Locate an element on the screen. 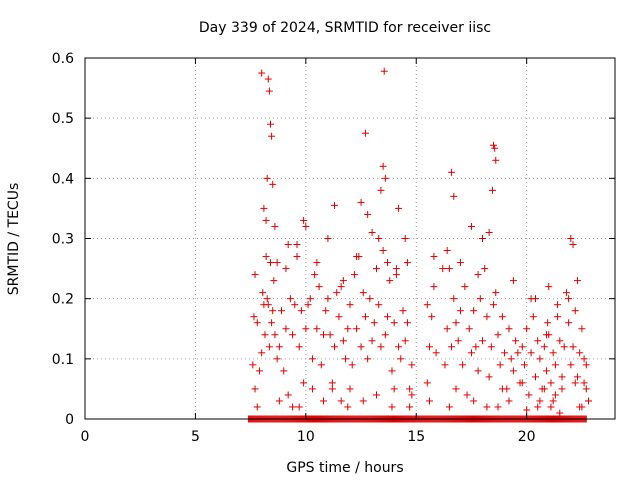  y-tick-label: 0.5 is located at coordinates (63, 119).